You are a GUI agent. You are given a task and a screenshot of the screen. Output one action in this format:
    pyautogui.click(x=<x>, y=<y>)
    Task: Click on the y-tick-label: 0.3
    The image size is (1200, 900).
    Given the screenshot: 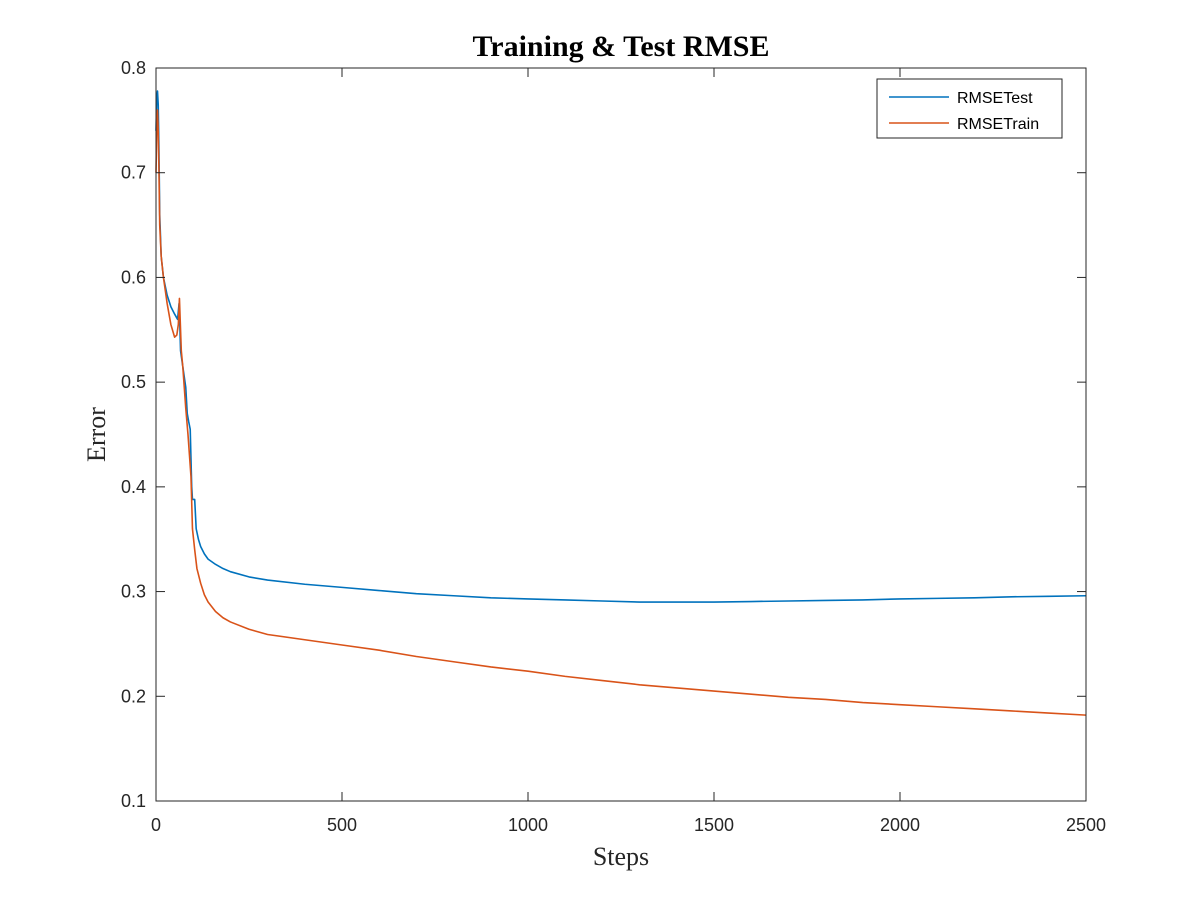 What is the action you would take?
    pyautogui.click(x=133, y=592)
    